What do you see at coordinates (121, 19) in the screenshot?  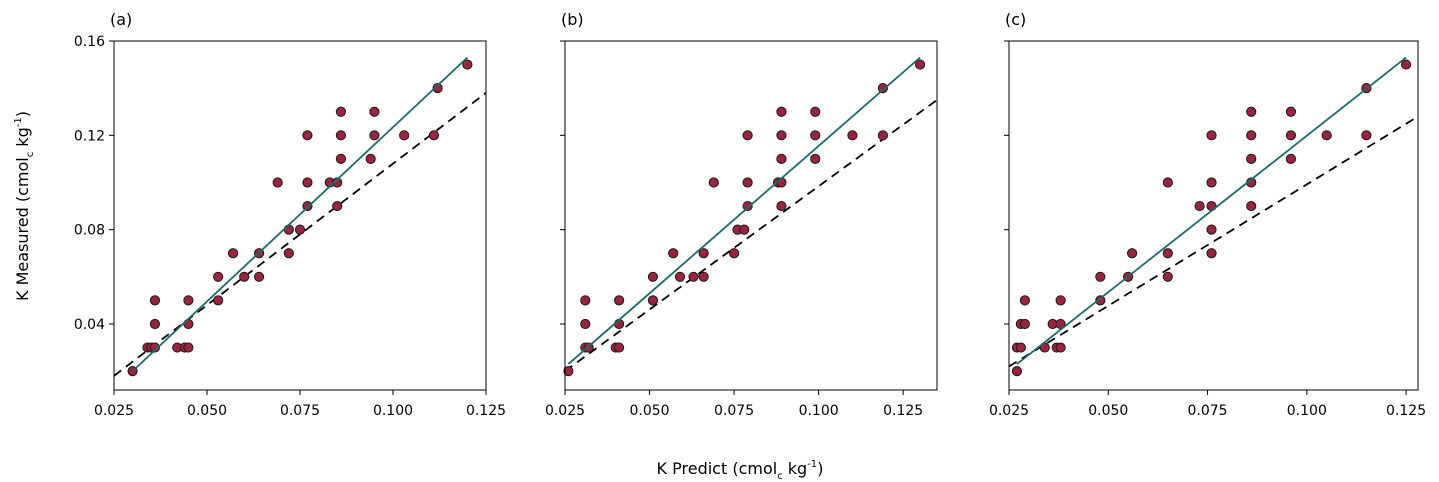 I see `panel-label: (a)` at bounding box center [121, 19].